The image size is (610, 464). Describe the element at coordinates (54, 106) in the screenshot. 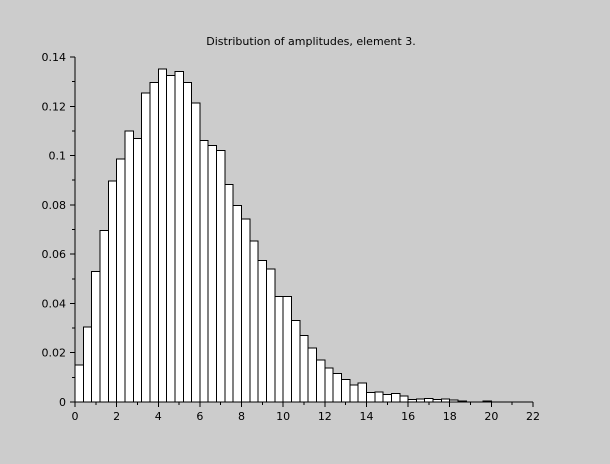

I see `y-tick-label: 0.12` at that location.